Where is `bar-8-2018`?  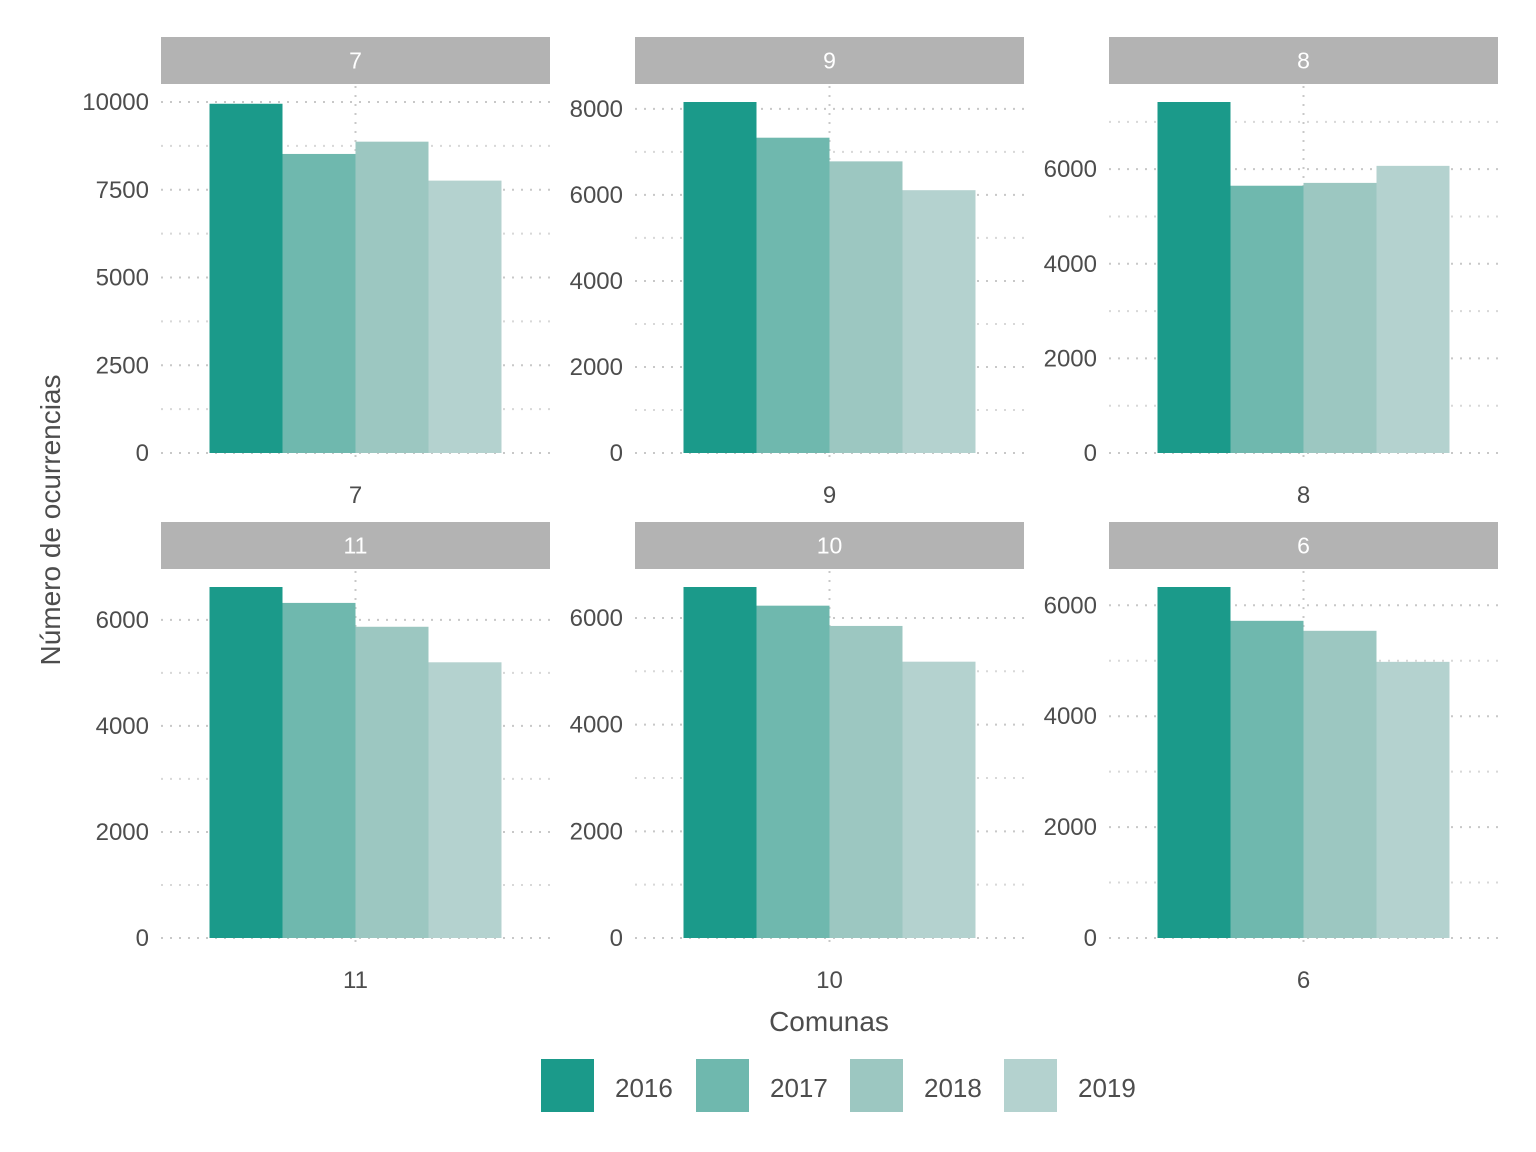 bar-8-2018 is located at coordinates (1340, 318).